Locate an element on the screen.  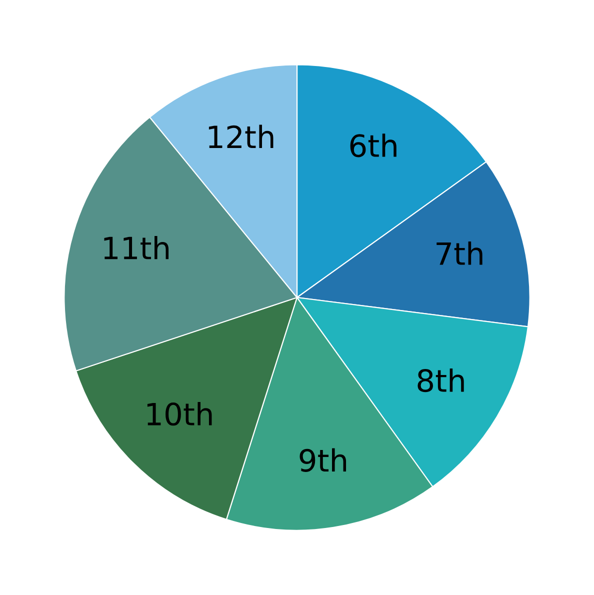
slice-label: 12th is located at coordinates (241, 136).